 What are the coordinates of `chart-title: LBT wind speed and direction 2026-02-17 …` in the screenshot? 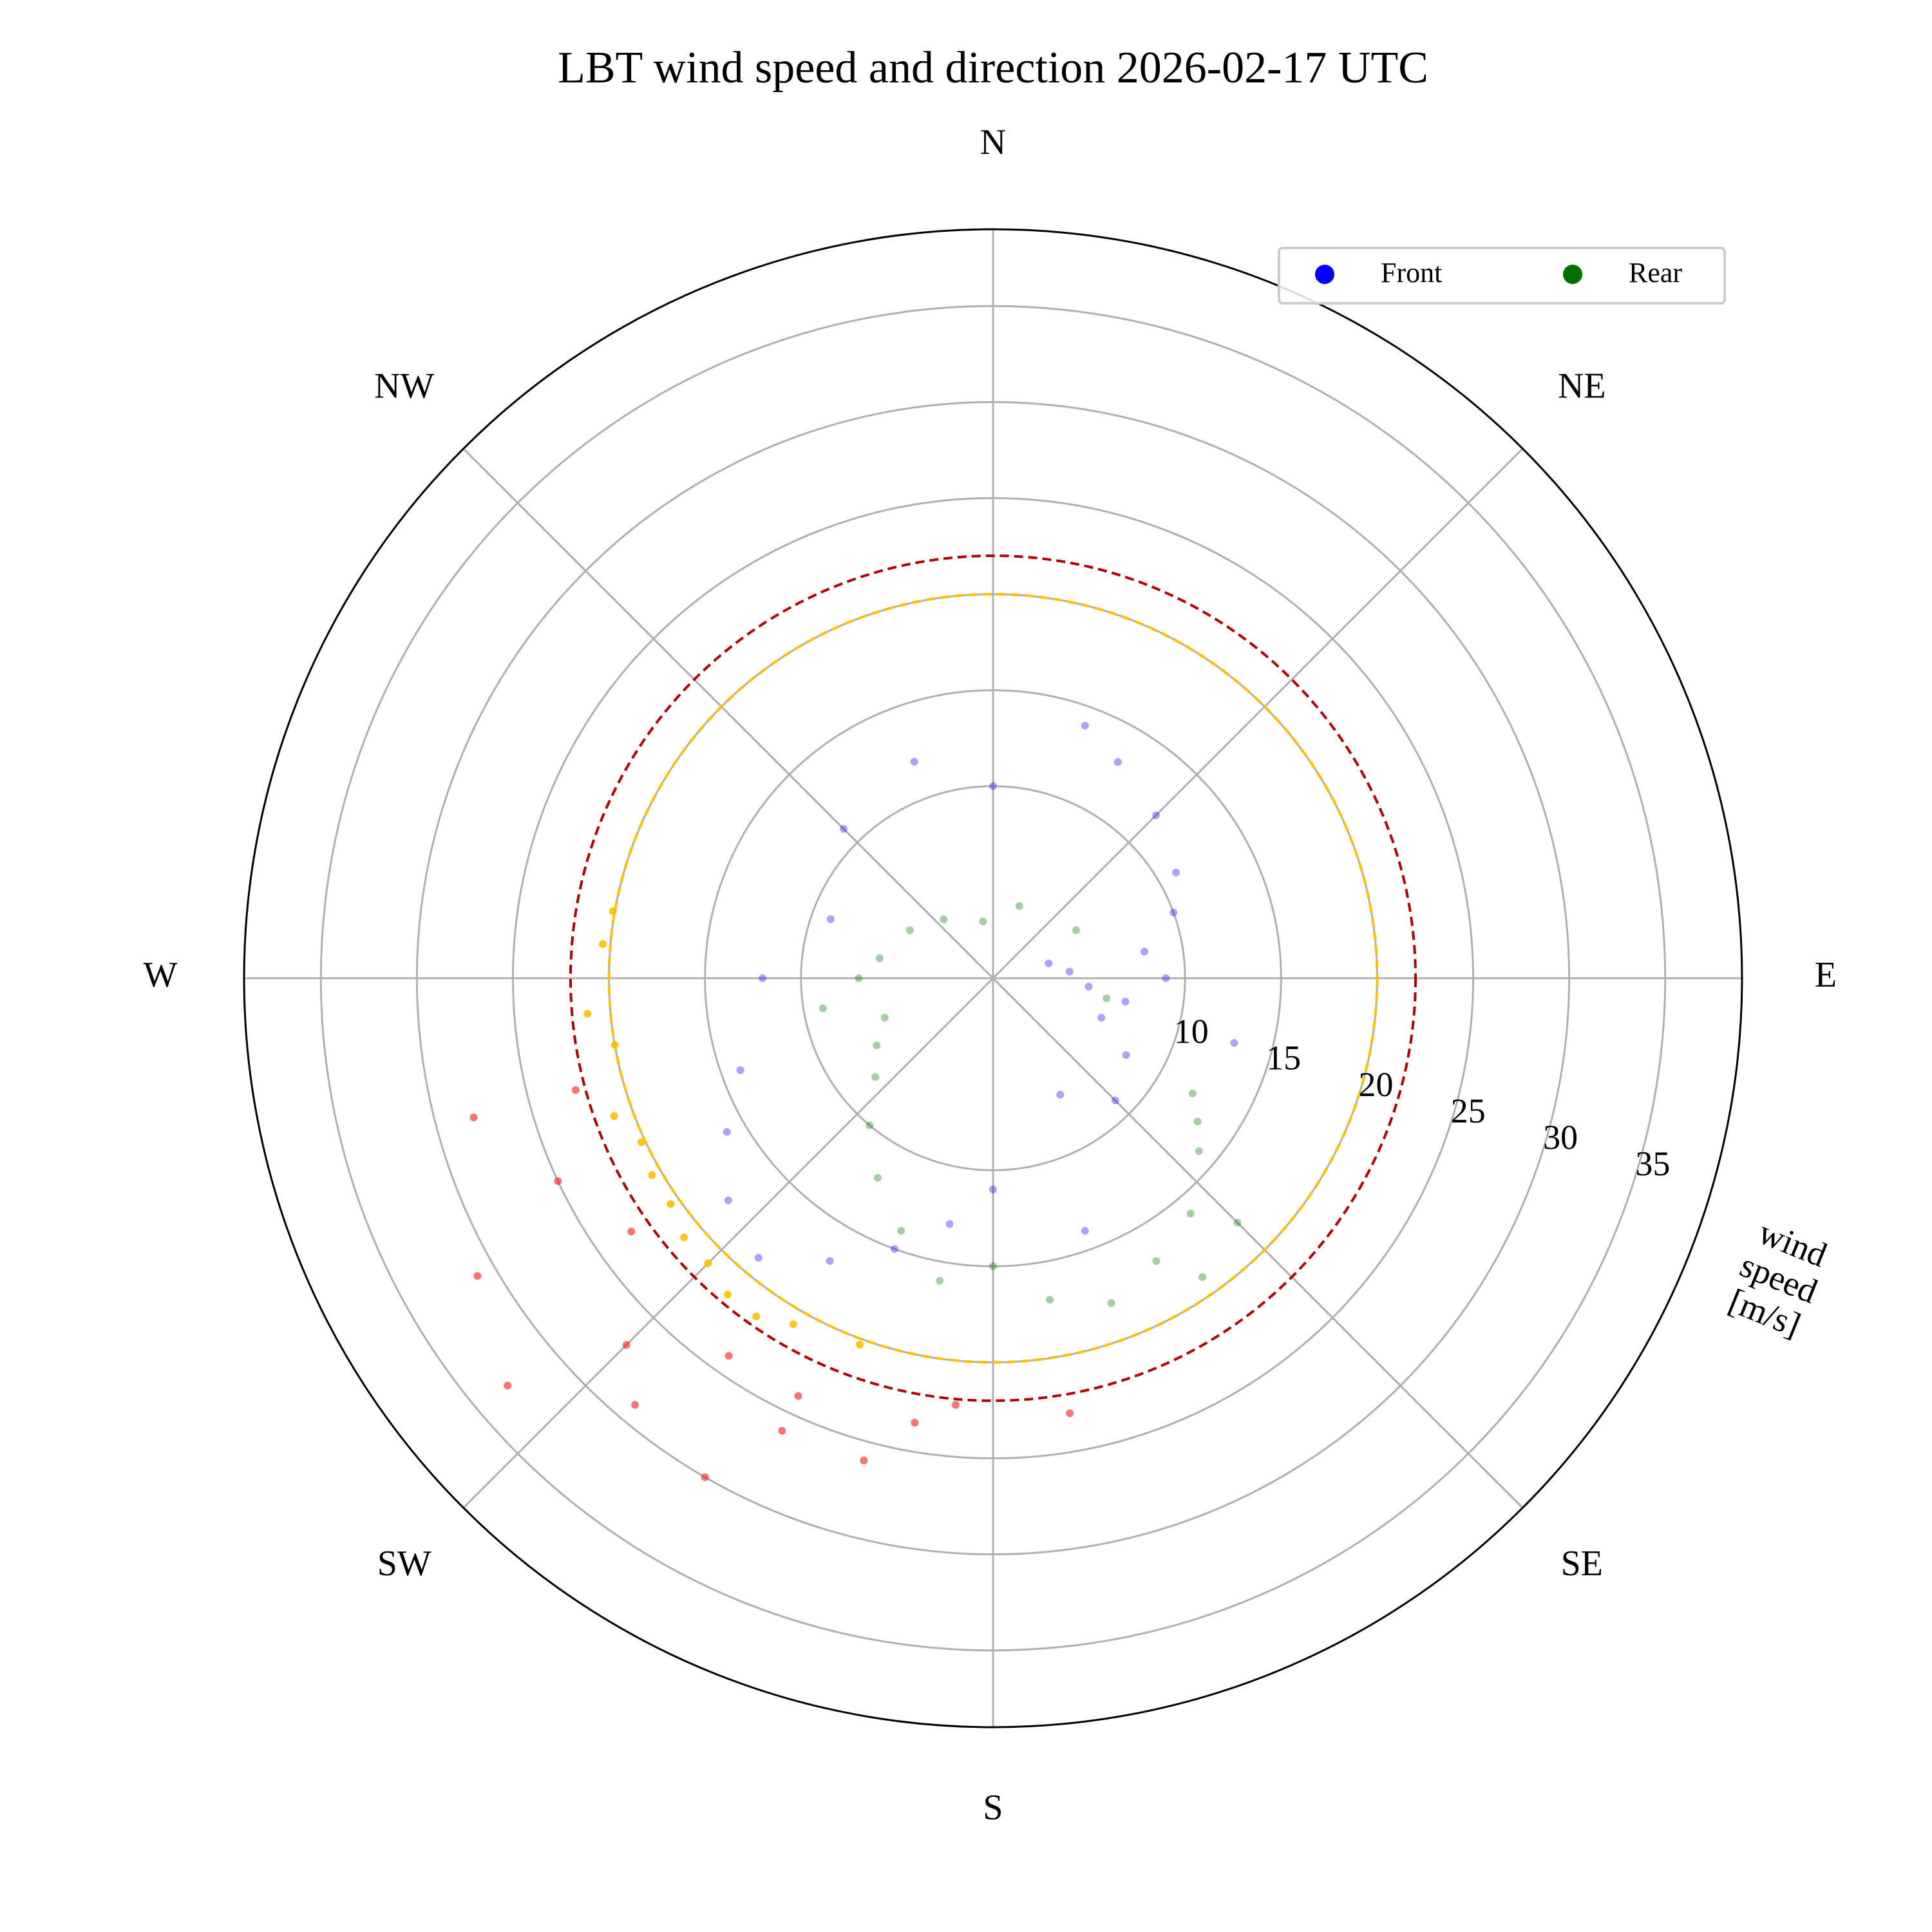 It's located at (993, 68).